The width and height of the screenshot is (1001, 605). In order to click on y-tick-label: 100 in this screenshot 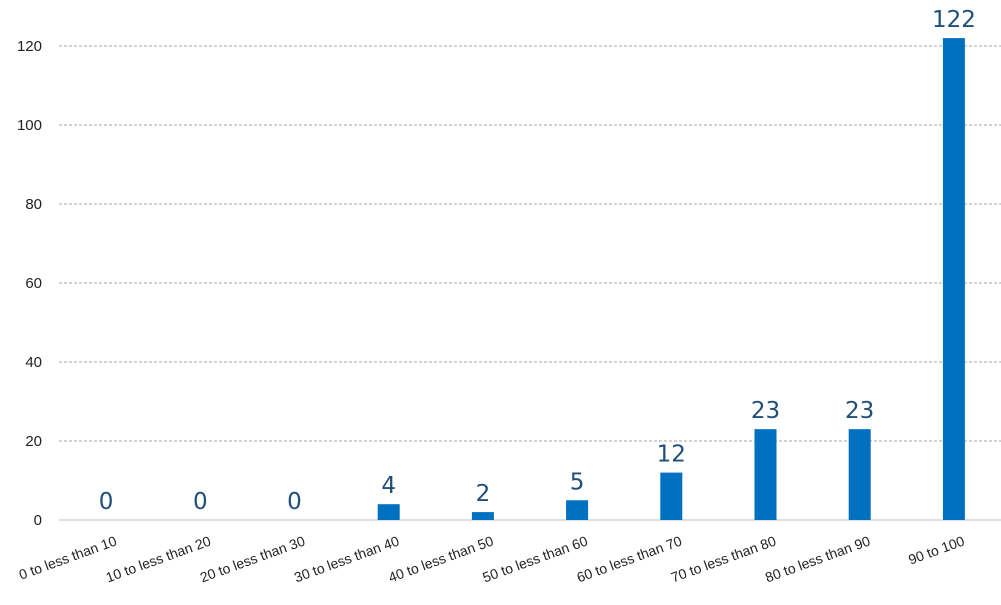, I will do `click(29, 125)`.